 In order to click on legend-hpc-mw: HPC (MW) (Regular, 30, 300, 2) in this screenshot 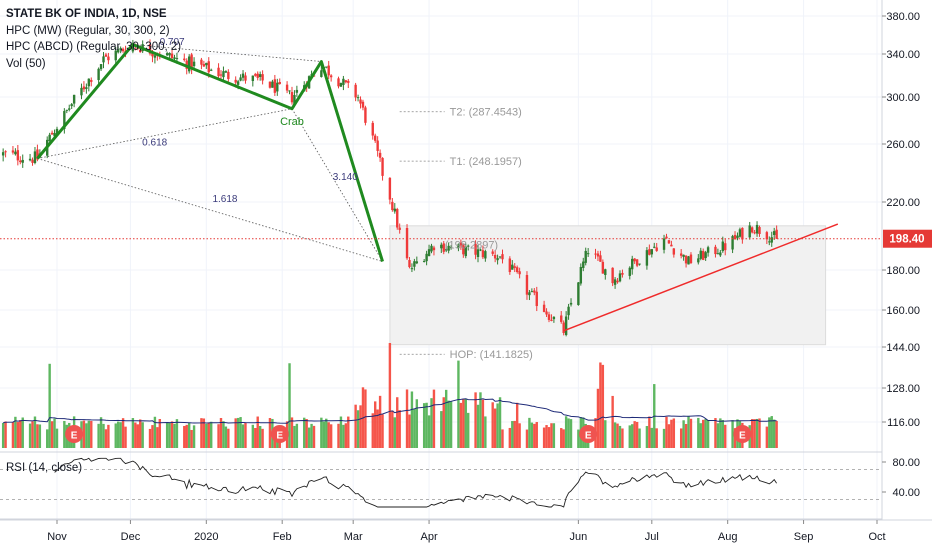, I will do `click(88, 30)`.